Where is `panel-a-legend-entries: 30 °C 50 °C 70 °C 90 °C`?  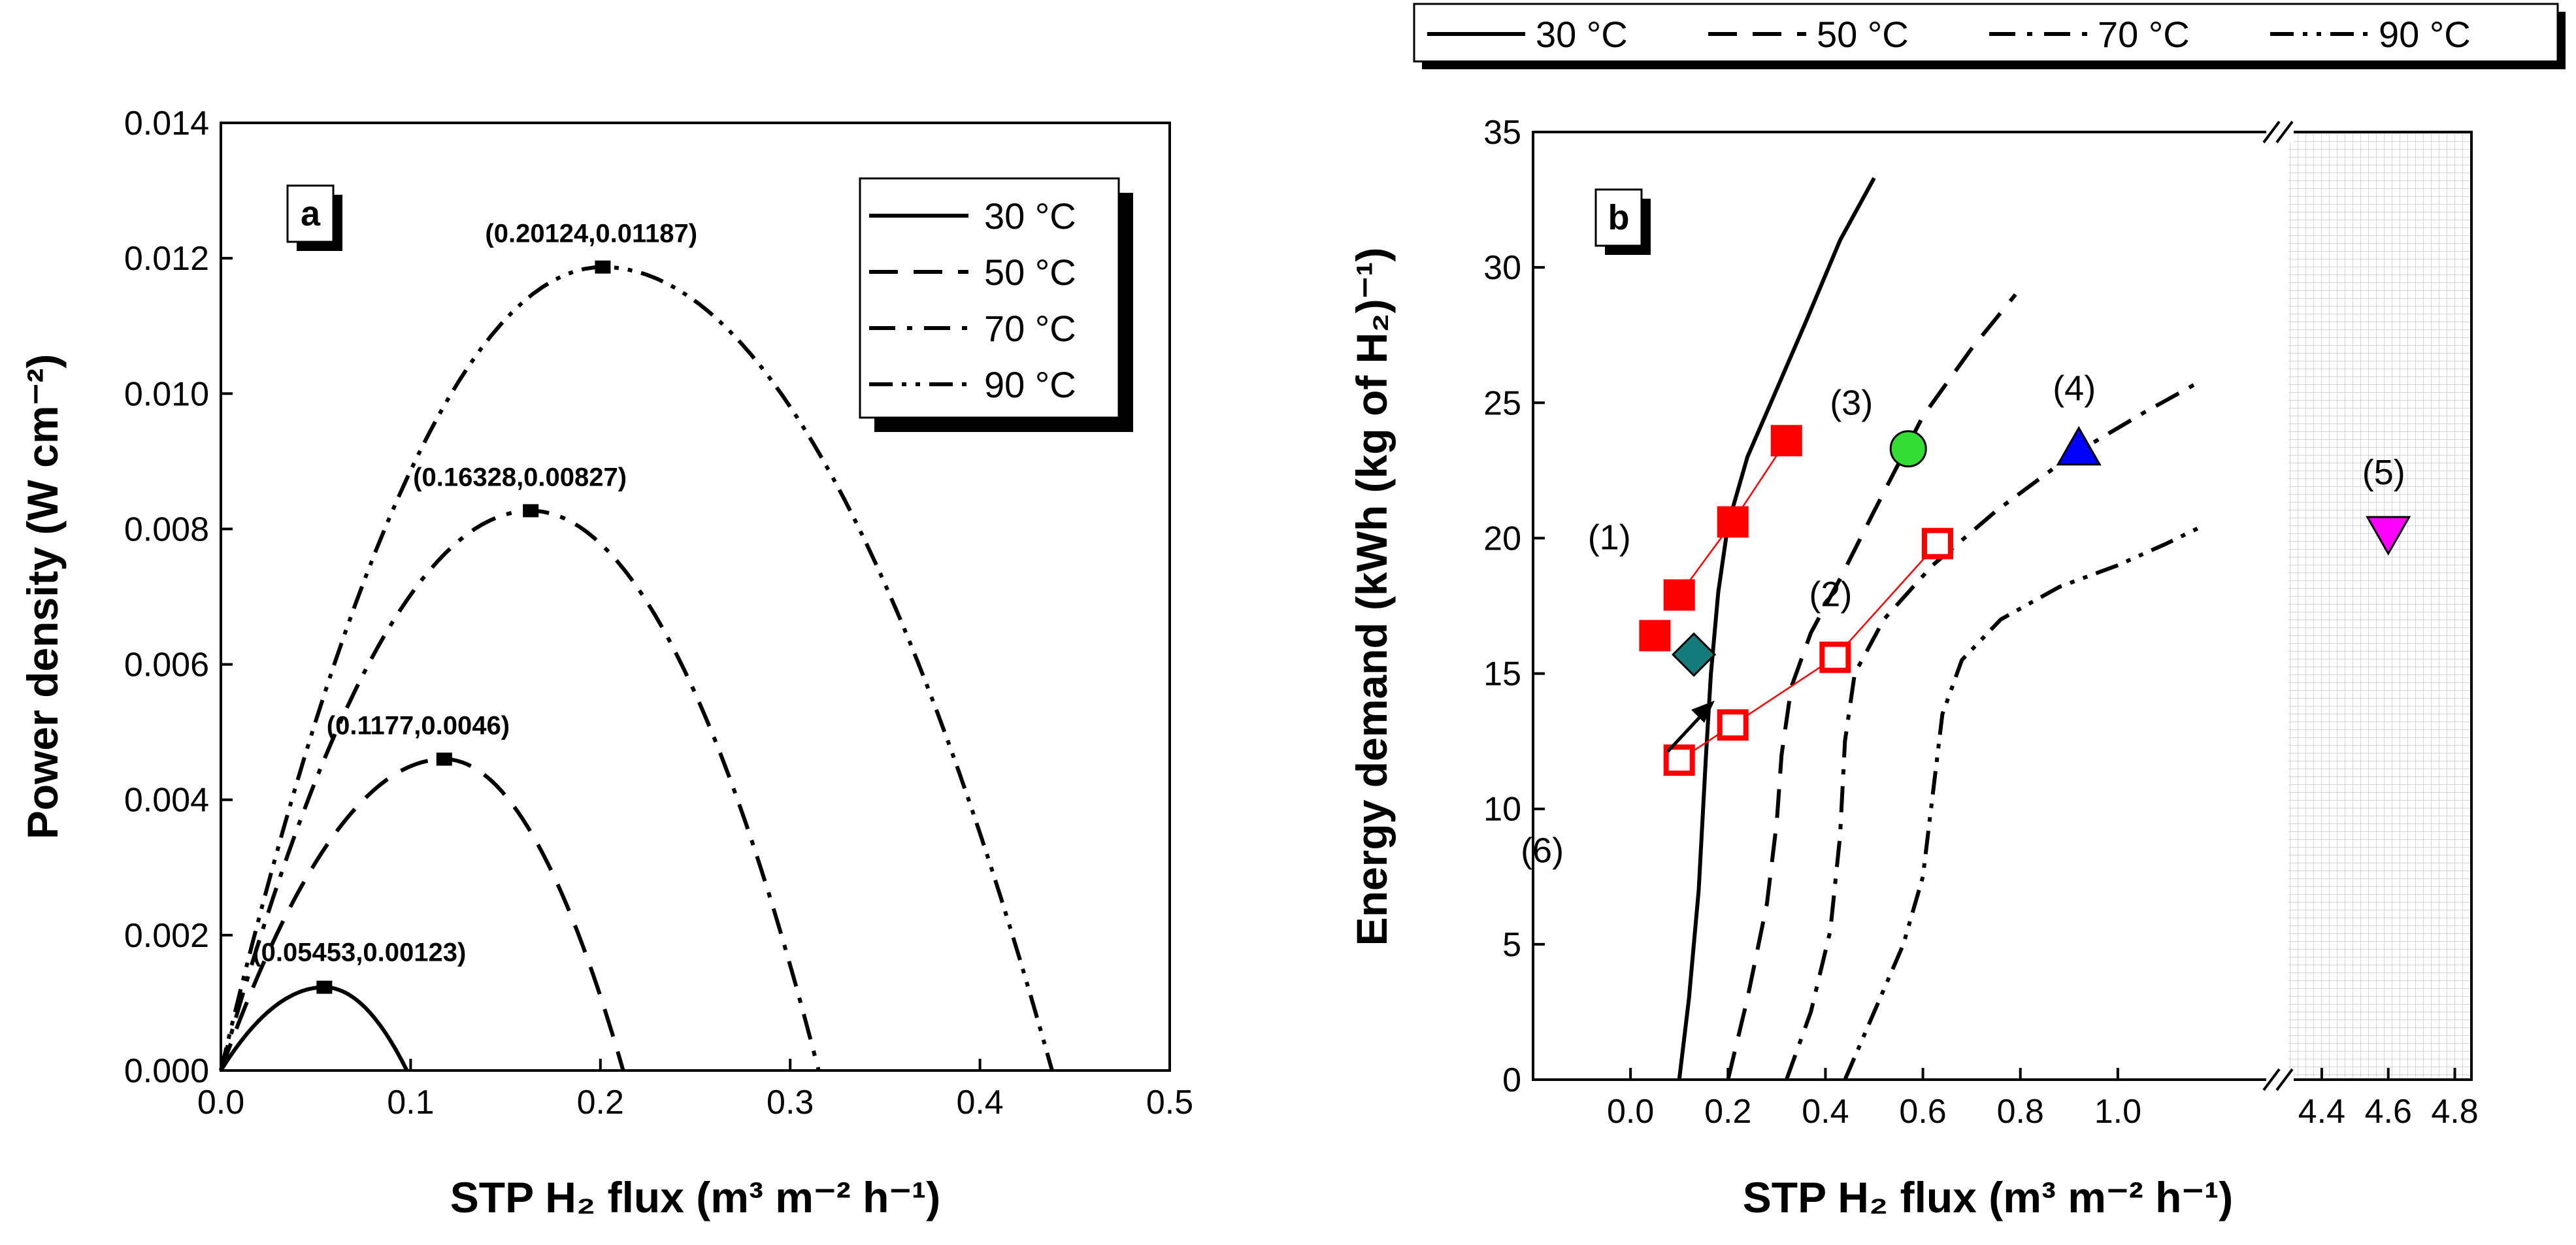
panel-a-legend-entries: 30 °C 50 °C 70 °C 90 °C is located at coordinates (972, 300).